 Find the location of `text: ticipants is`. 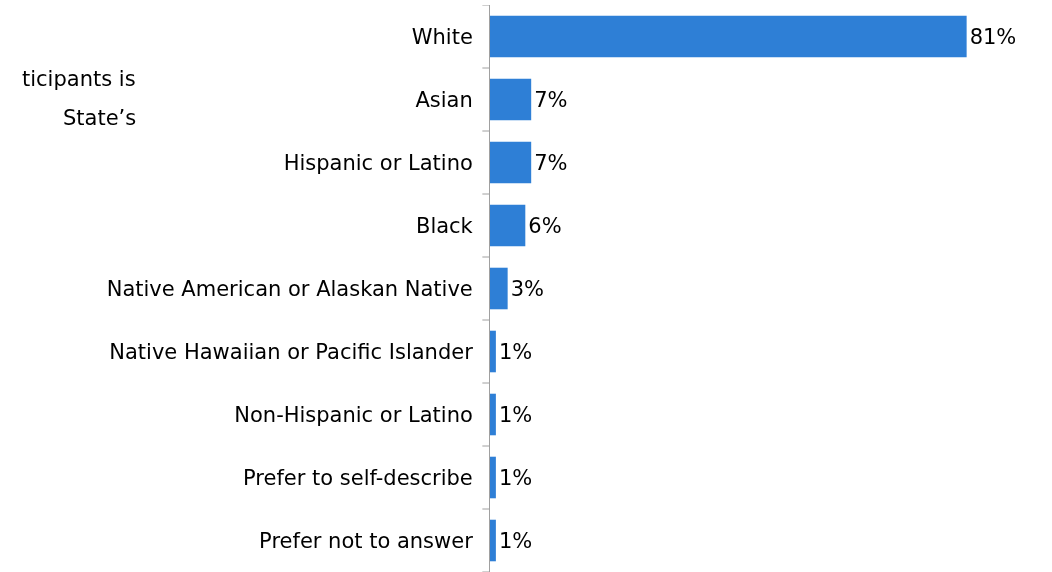

text: ticipants is is located at coordinates (79, 79).